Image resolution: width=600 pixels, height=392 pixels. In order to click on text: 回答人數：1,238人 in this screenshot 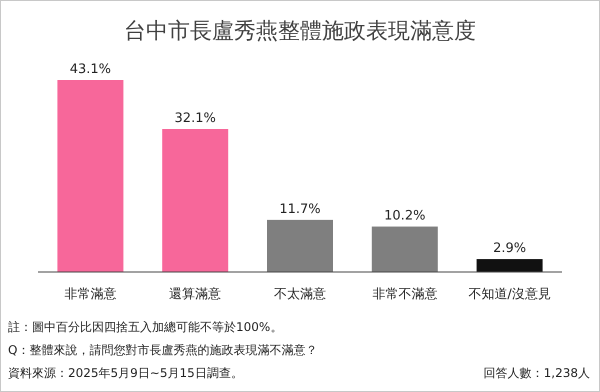, I will do `click(537, 373)`.